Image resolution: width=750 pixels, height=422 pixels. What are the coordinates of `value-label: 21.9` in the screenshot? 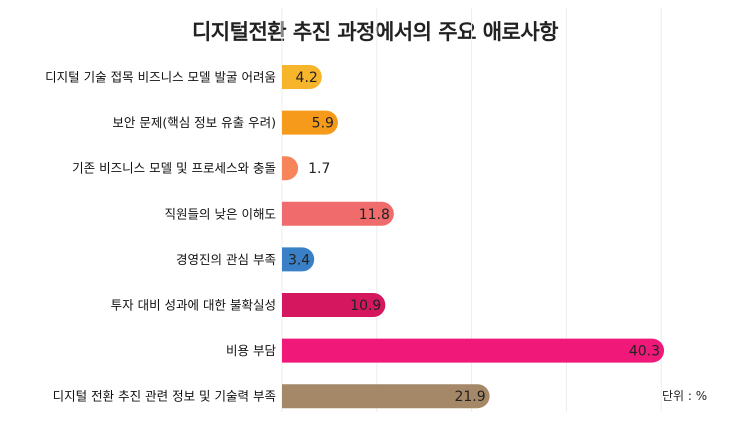 It's located at (469, 397).